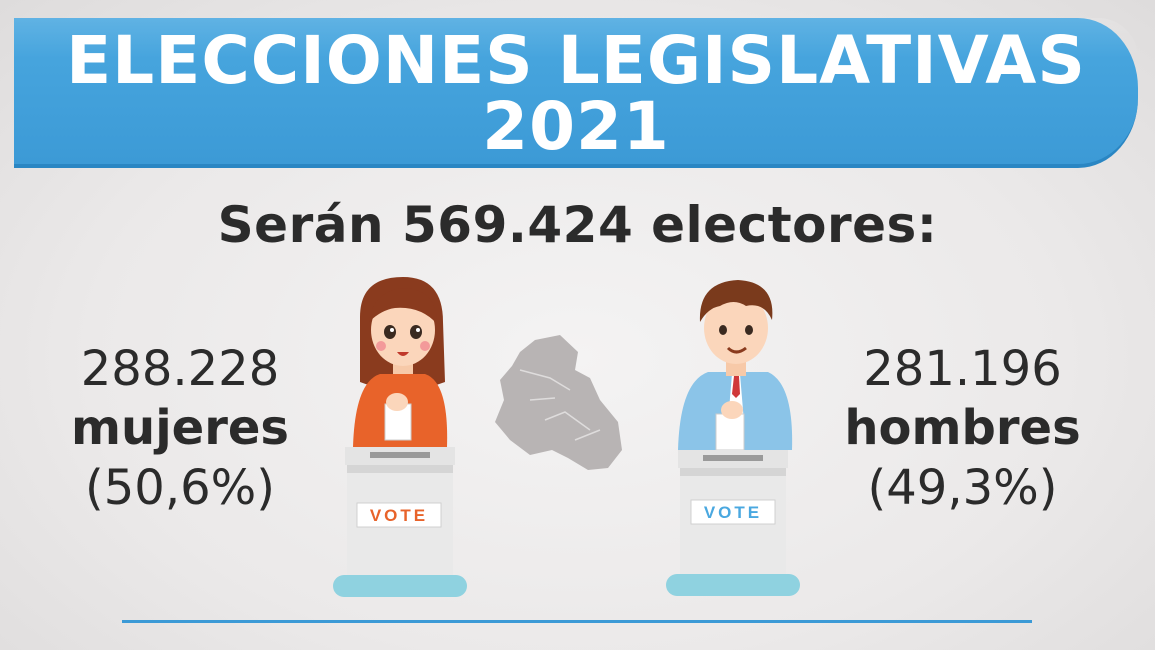  Describe the element at coordinates (577, 225) in the screenshot. I see `electors-total: Serán 569.424 electores:` at that location.